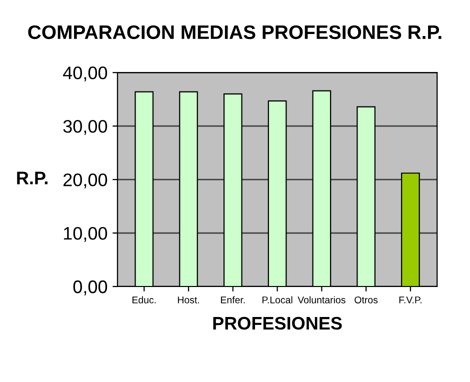 Image resolution: width=470 pixels, height=382 pixels. I want to click on x-tick-label: Host., so click(188, 300).